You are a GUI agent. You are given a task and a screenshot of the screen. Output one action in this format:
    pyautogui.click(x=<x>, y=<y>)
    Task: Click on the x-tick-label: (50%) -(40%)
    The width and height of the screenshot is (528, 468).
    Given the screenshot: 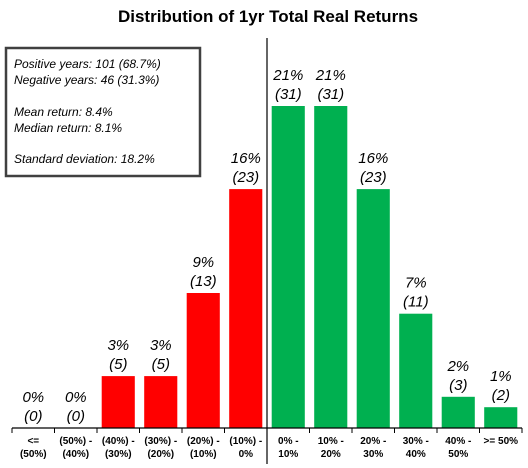 What is the action you would take?
    pyautogui.click(x=75, y=448)
    